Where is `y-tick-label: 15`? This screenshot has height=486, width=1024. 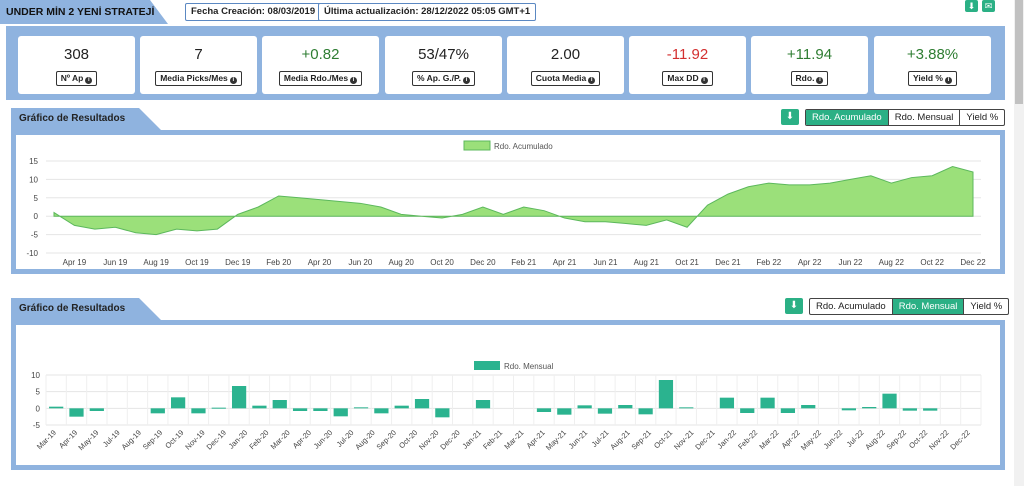
y-tick-label: 15 is located at coordinates (33, 161).